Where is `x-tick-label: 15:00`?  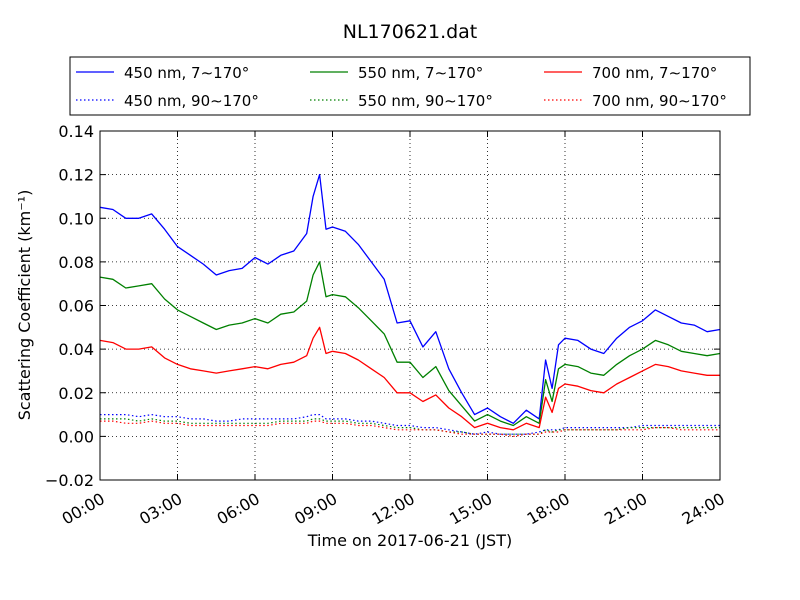
x-tick-label: 15:00 is located at coordinates (470, 509).